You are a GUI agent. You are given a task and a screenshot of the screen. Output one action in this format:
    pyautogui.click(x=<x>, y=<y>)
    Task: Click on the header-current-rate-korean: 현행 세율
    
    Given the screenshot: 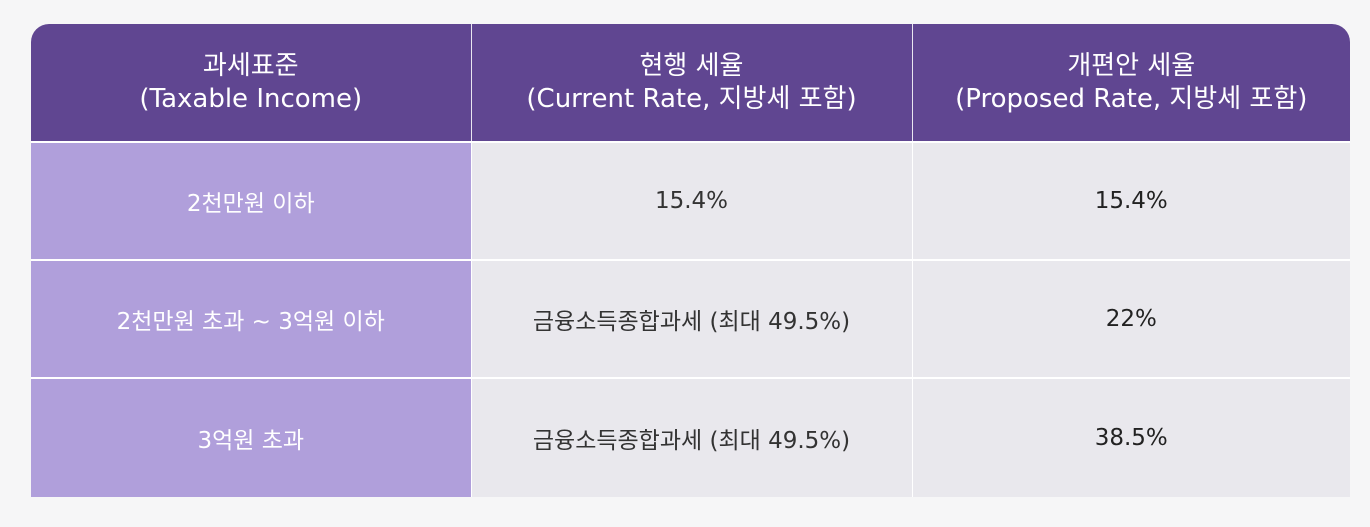 What is the action you would take?
    pyautogui.click(x=691, y=65)
    